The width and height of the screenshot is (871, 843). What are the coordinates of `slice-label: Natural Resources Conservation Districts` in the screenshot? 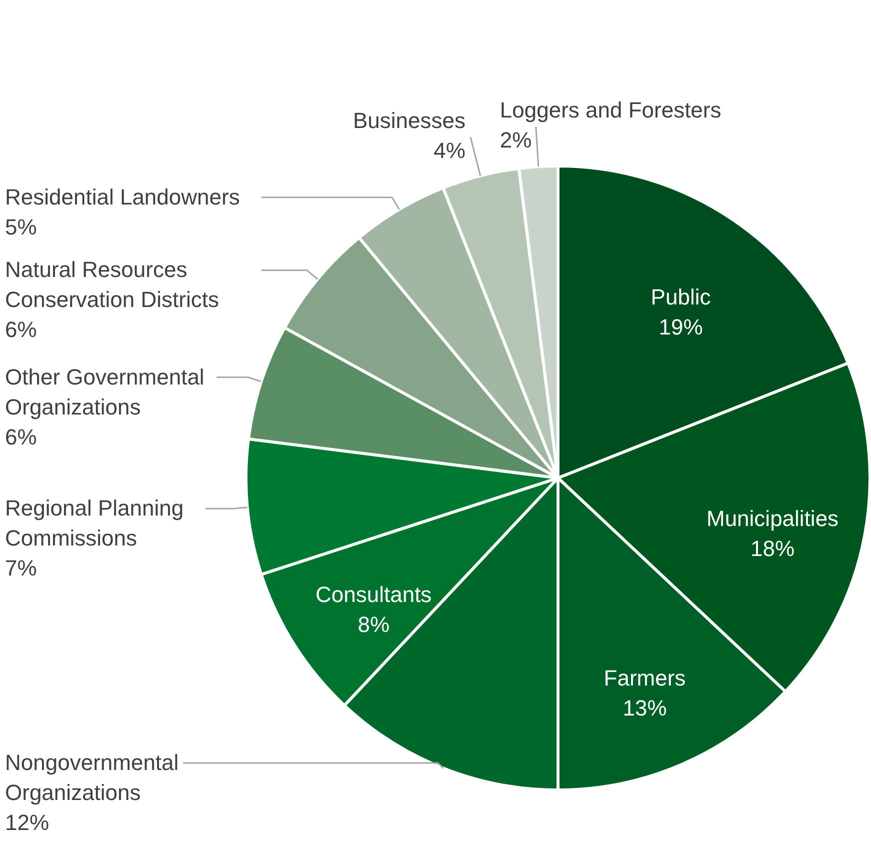 It's located at (112, 284).